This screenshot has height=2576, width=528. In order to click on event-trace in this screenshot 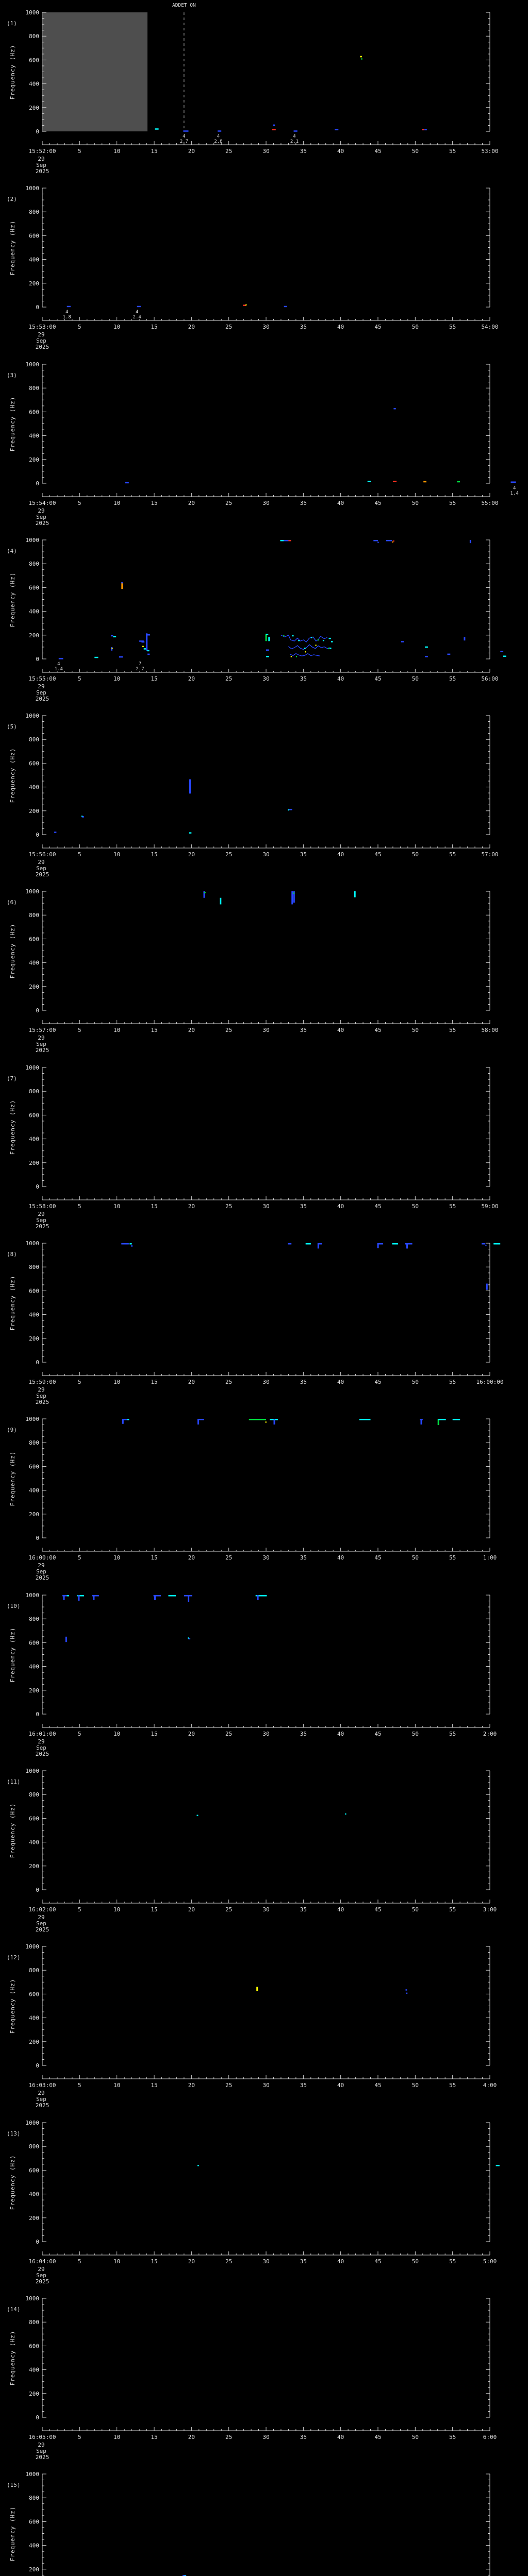, I will do `click(305, 654)`.